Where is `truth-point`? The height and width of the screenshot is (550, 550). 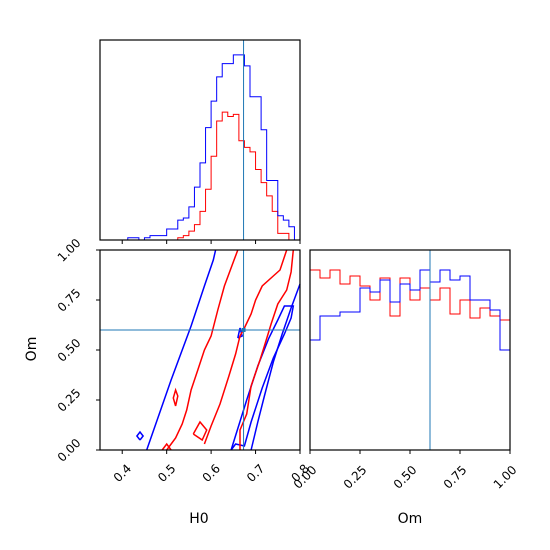 truth-point is located at coordinates (243, 330).